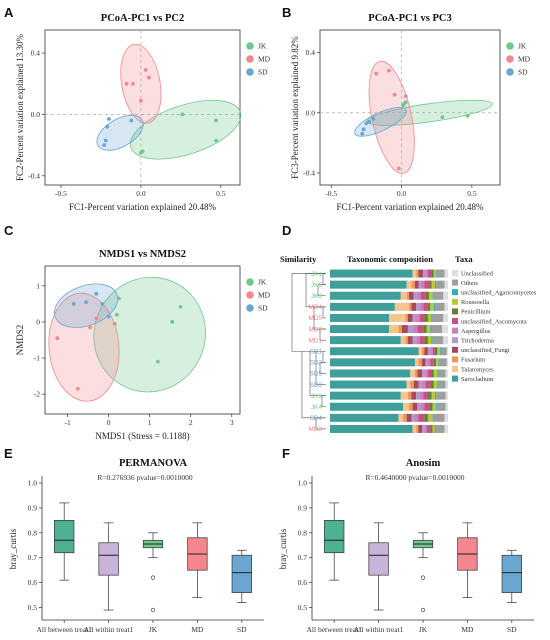  What do you see at coordinates (316, 396) in the screenshot?
I see `sample-label-jk3: JK3` at bounding box center [316, 396].